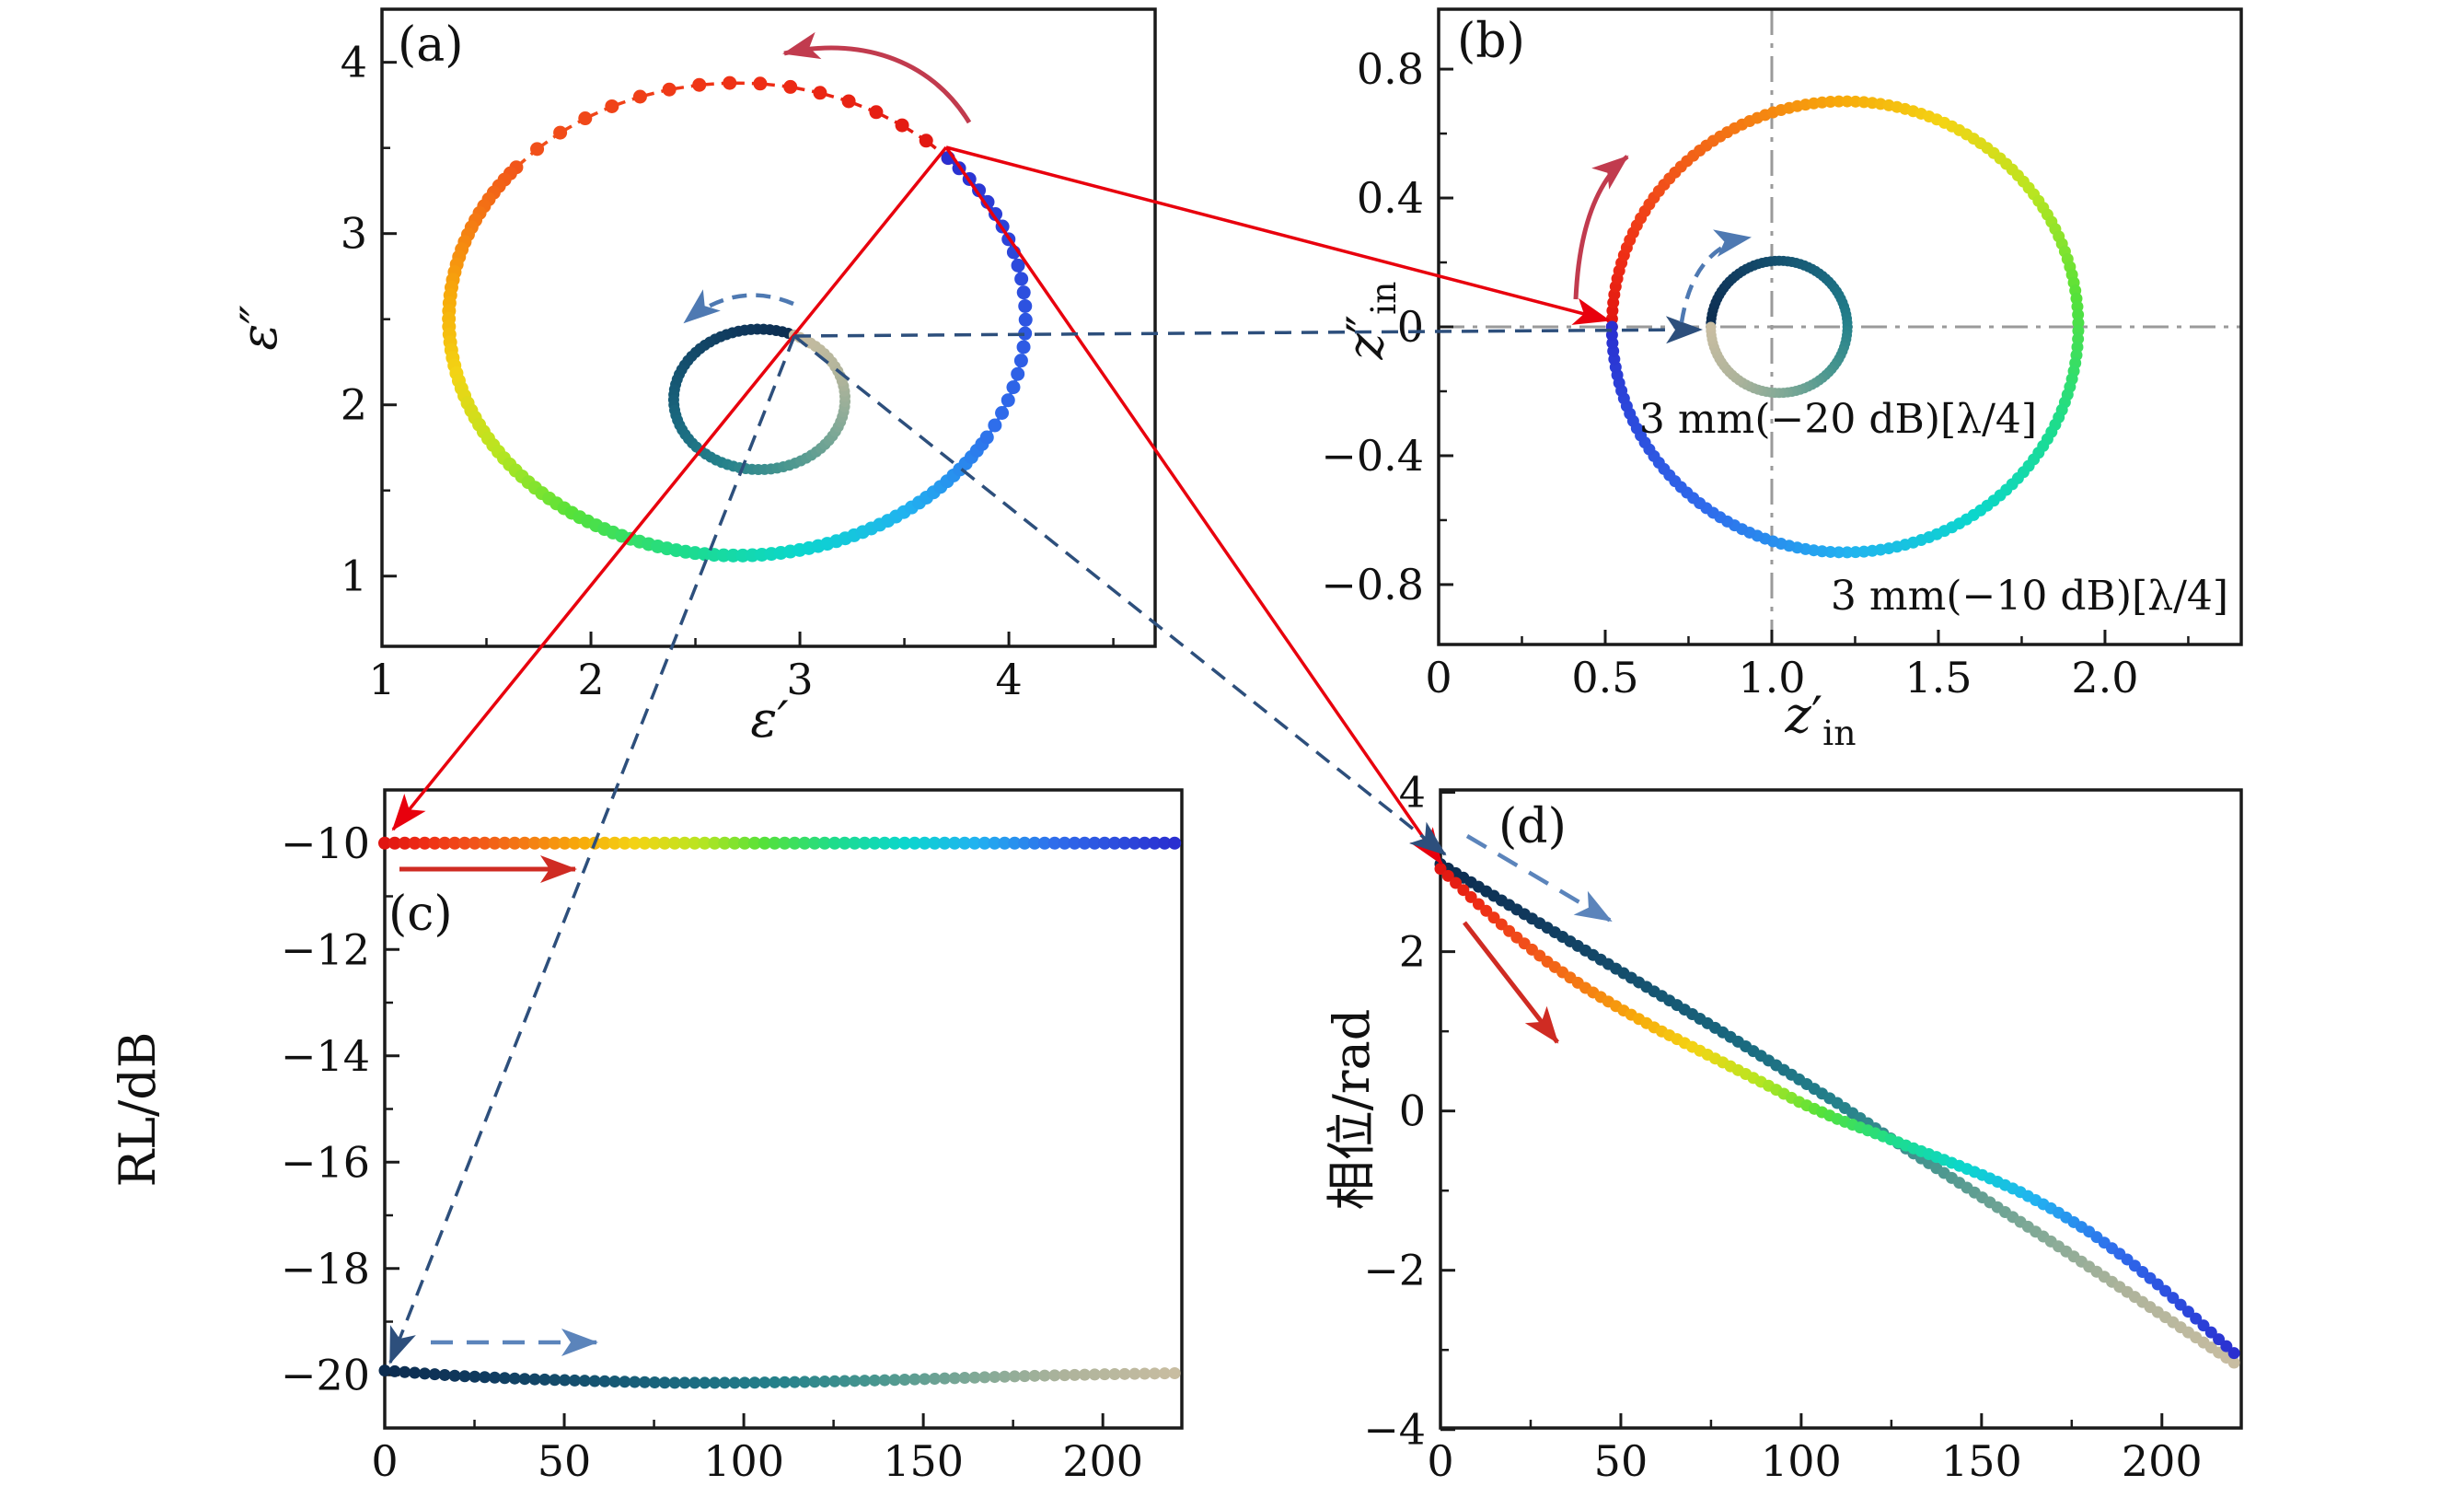 This screenshot has width=2464, height=1486. Describe the element at coordinates (592, 849) in the screenshot. I see `link-small-to-c` at that location.